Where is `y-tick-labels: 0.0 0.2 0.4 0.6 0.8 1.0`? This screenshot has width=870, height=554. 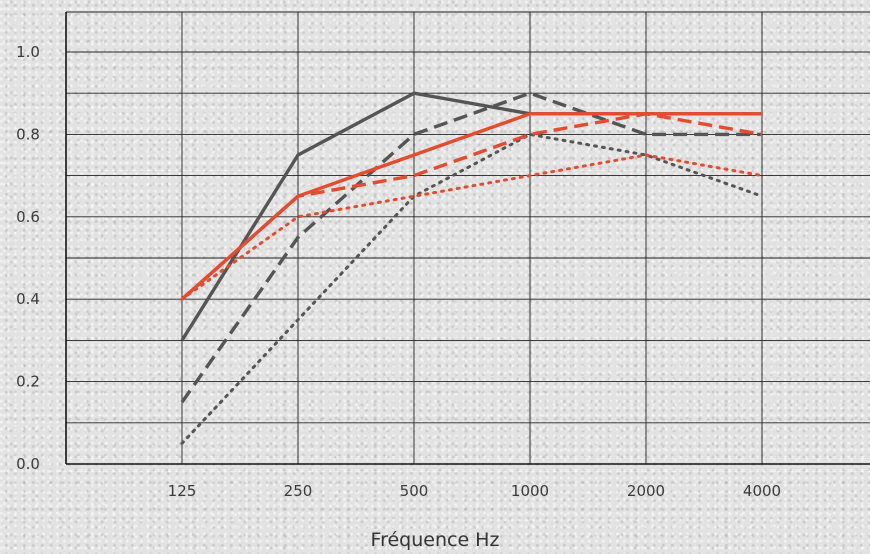 y-tick-labels: 0.0 0.2 0.4 0.6 0.8 1.0 is located at coordinates (28, 258).